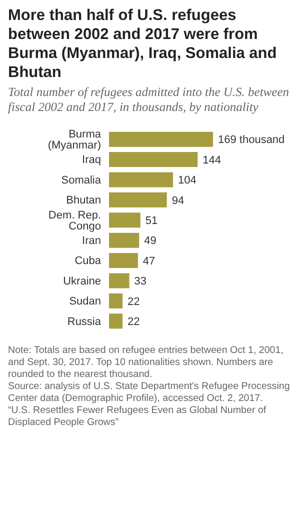 This screenshot has width=308, height=524. Describe the element at coordinates (82, 281) in the screenshot. I see `y-tick-label: Ukraine` at that location.